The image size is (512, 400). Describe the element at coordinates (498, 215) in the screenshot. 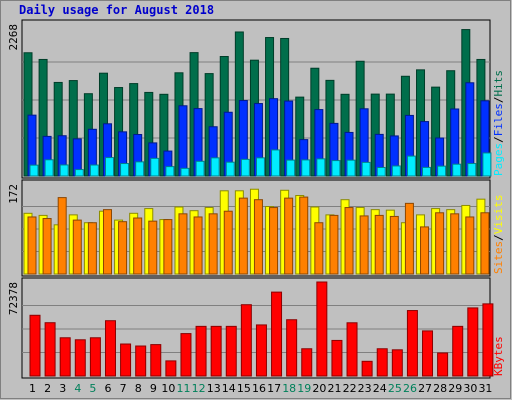

I see `side-legend-visits: Visits` at that location.